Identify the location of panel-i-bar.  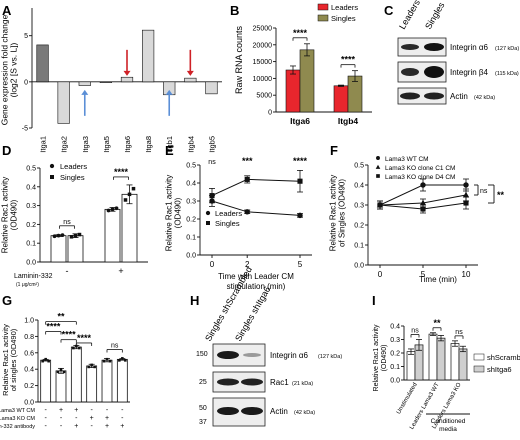
(463, 364).